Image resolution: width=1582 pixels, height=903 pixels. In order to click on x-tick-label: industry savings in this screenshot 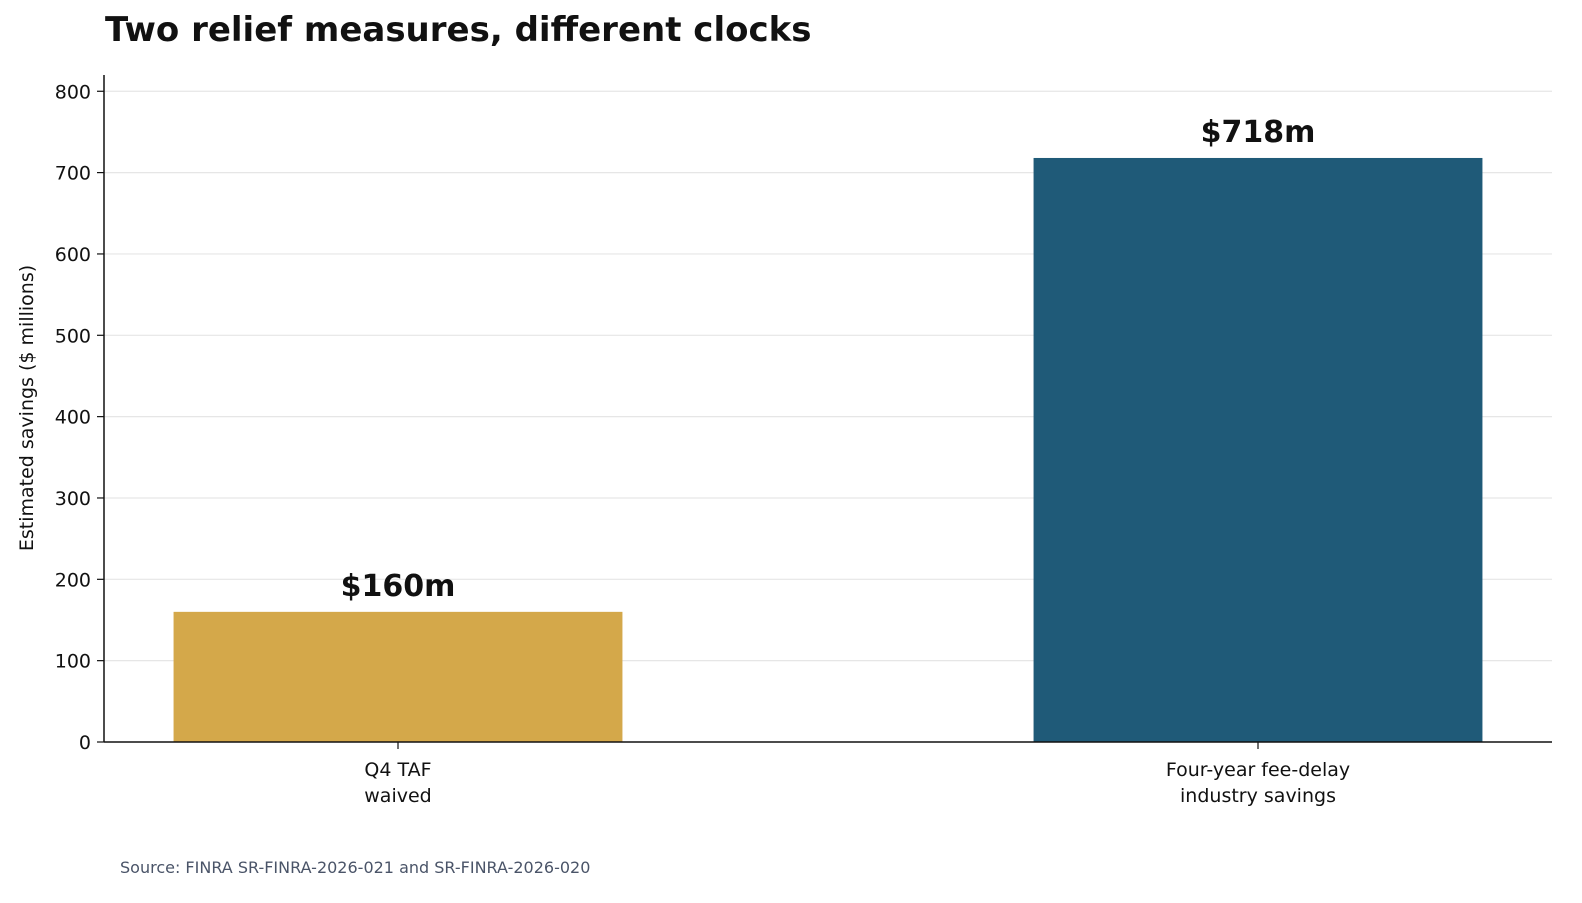, I will do `click(1258, 796)`.